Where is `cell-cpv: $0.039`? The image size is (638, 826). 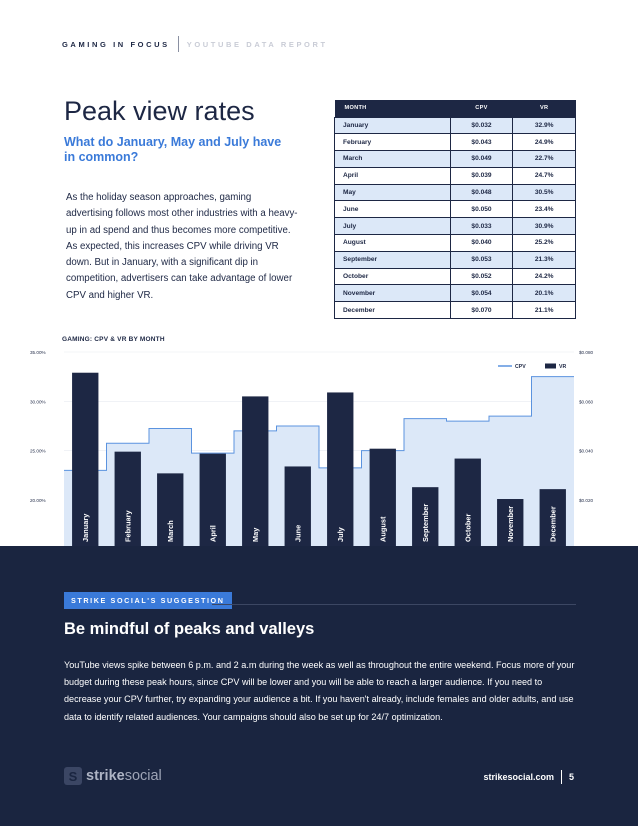 cell-cpv: $0.039 is located at coordinates (481, 175).